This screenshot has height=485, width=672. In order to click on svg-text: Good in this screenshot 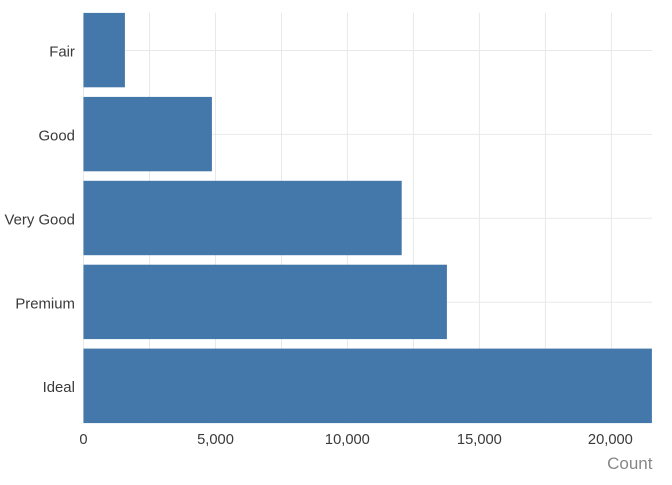, I will do `click(56, 137)`.